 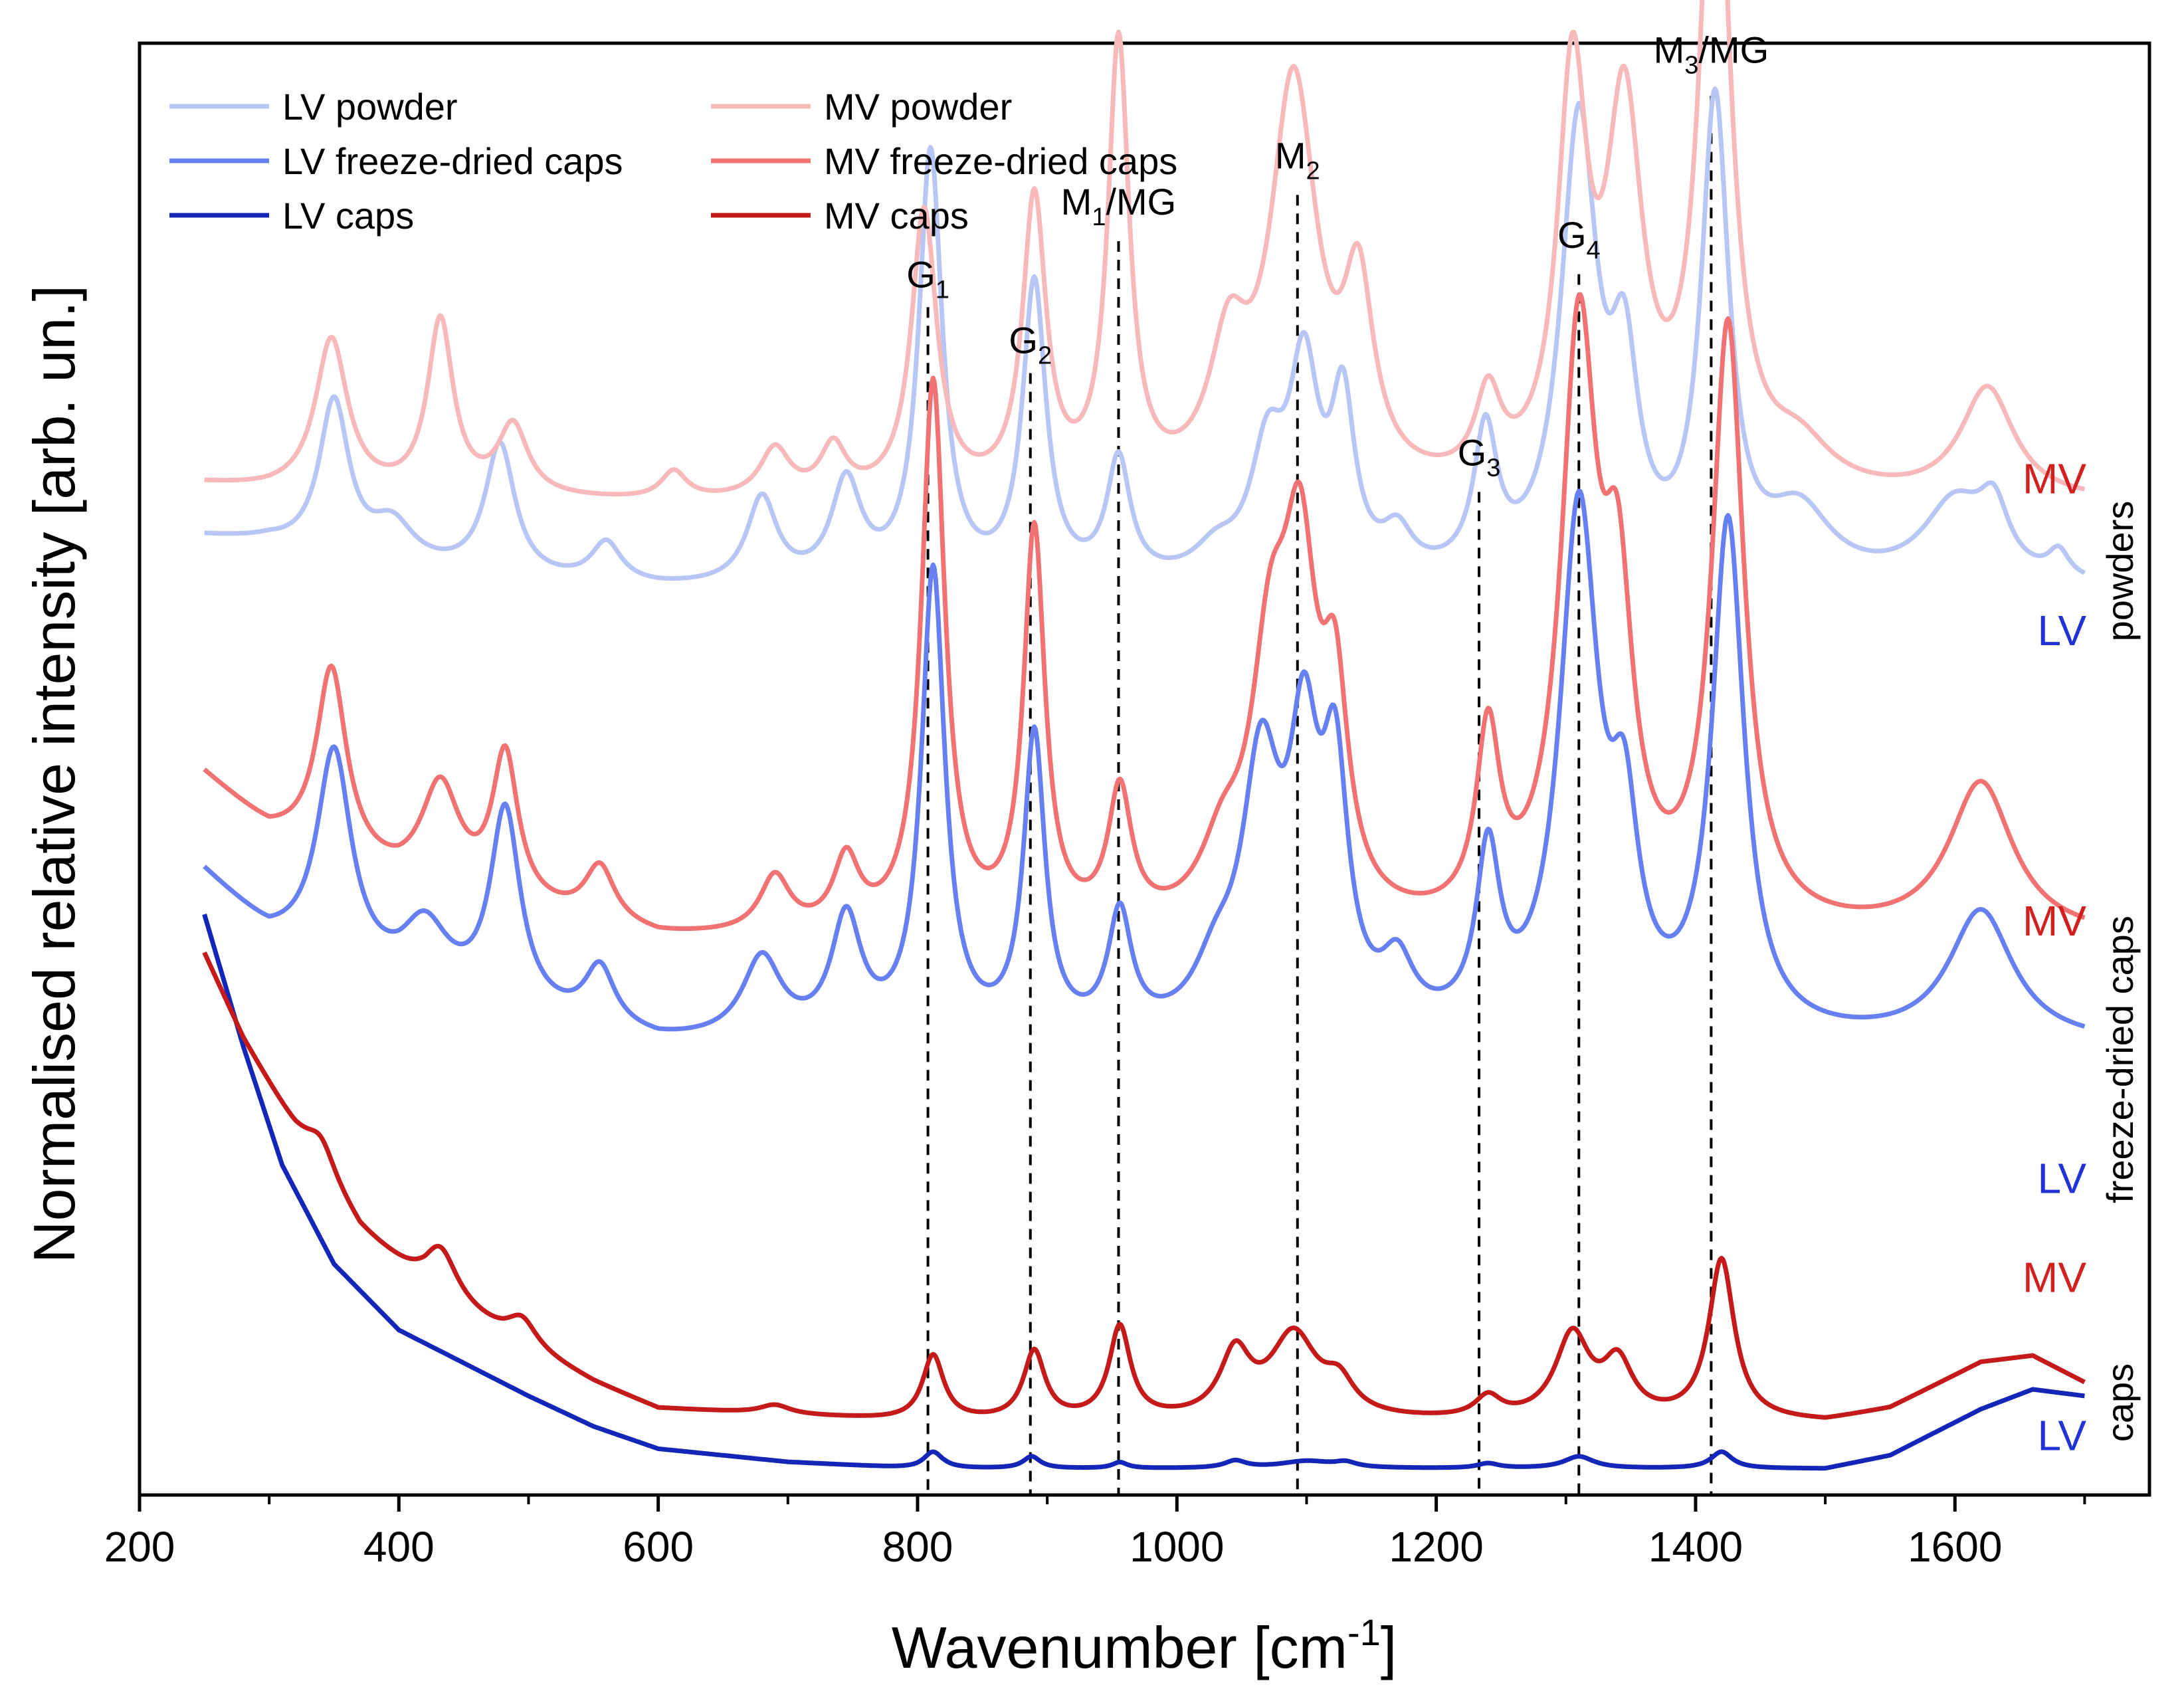 What do you see at coordinates (1144, 1646) in the screenshot?
I see `x-axis-label: Wavenumber [cm-1]` at bounding box center [1144, 1646].